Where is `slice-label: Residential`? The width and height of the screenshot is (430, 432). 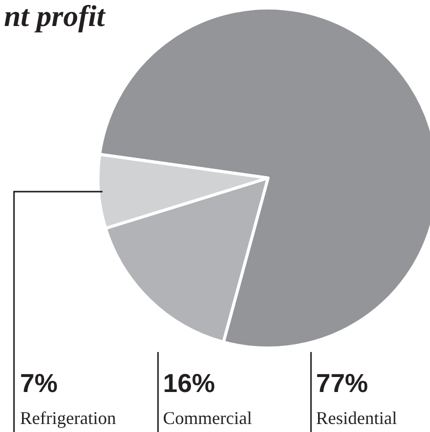
slice-label: Residential is located at coordinates (356, 418).